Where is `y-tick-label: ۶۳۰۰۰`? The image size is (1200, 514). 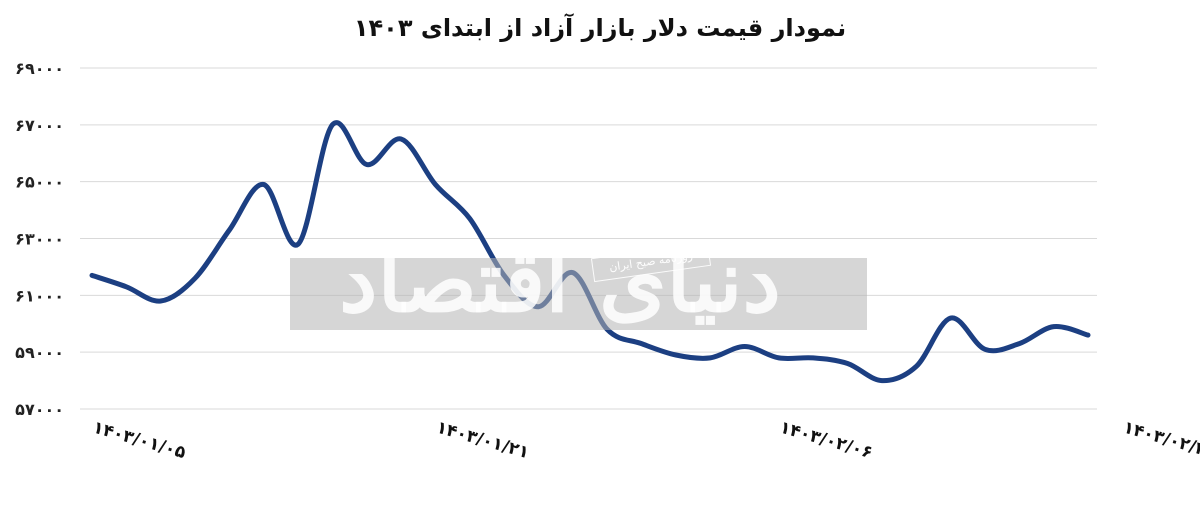
y-tick-label: ۶۳۰۰۰ is located at coordinates (39, 239).